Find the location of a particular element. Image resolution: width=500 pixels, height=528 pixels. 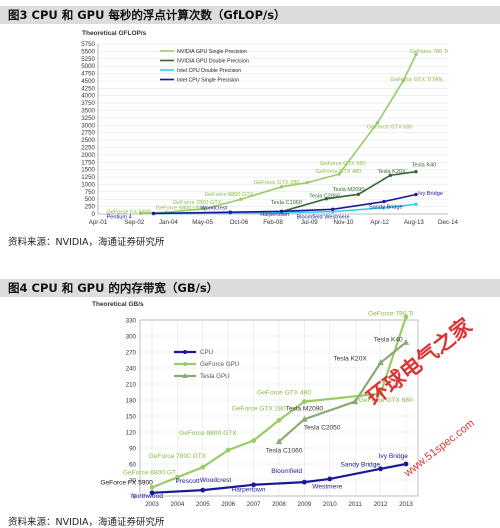

x-tick-label: Apr-12 is located at coordinates (379, 222).